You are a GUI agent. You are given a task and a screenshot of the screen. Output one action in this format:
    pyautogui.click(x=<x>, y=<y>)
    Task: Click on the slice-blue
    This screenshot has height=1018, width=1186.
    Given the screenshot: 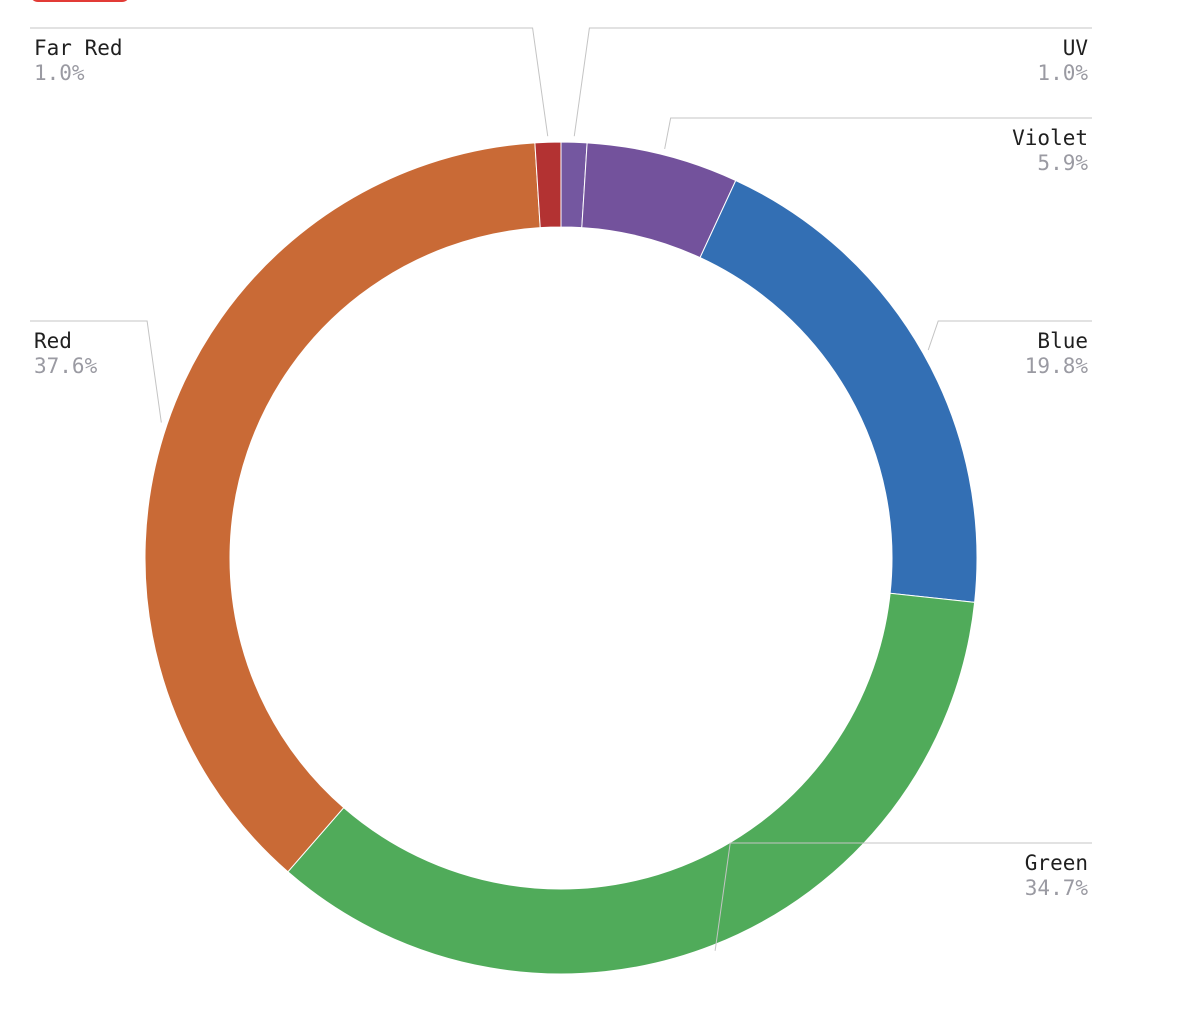 What is the action you would take?
    pyautogui.click(x=838, y=391)
    